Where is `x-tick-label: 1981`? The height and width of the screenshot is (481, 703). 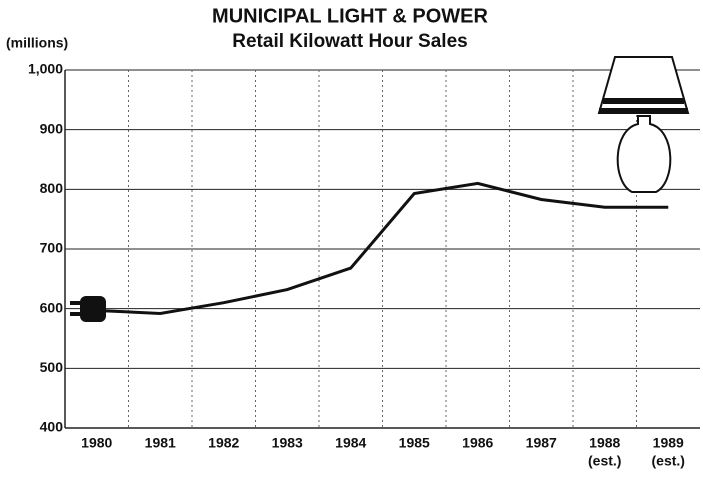 x-tick-label: 1981 is located at coordinates (160, 443).